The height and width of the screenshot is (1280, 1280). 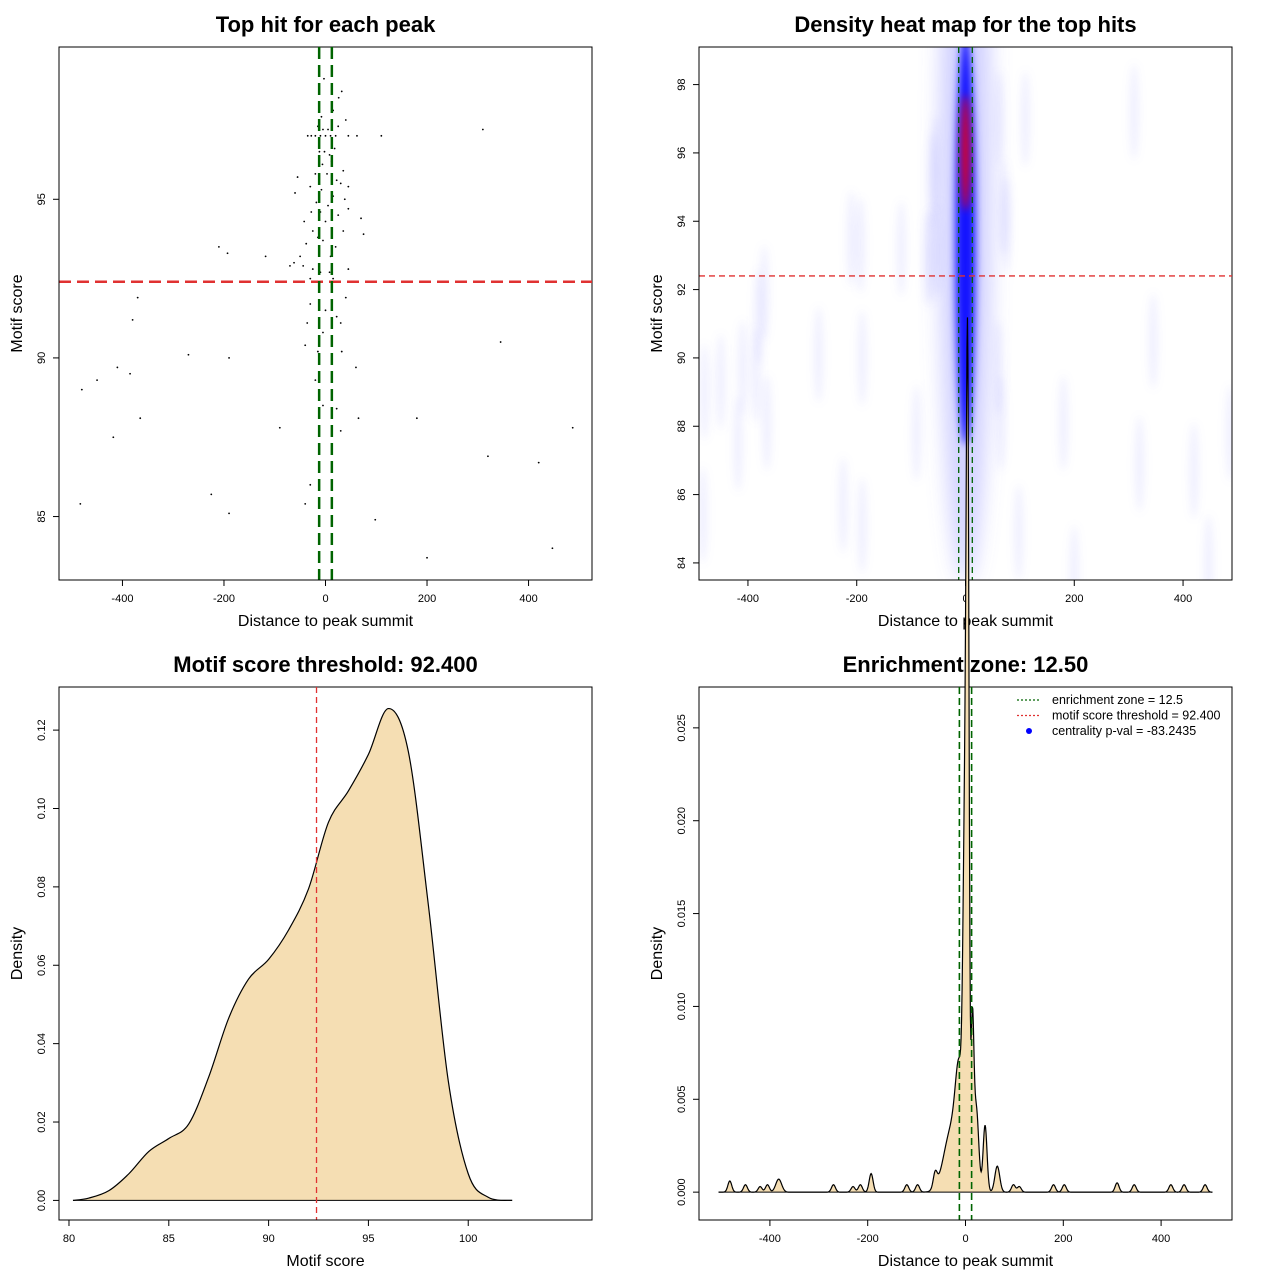 What do you see at coordinates (42, 886) in the screenshot?
I see `y-tick-label: 0.08` at bounding box center [42, 886].